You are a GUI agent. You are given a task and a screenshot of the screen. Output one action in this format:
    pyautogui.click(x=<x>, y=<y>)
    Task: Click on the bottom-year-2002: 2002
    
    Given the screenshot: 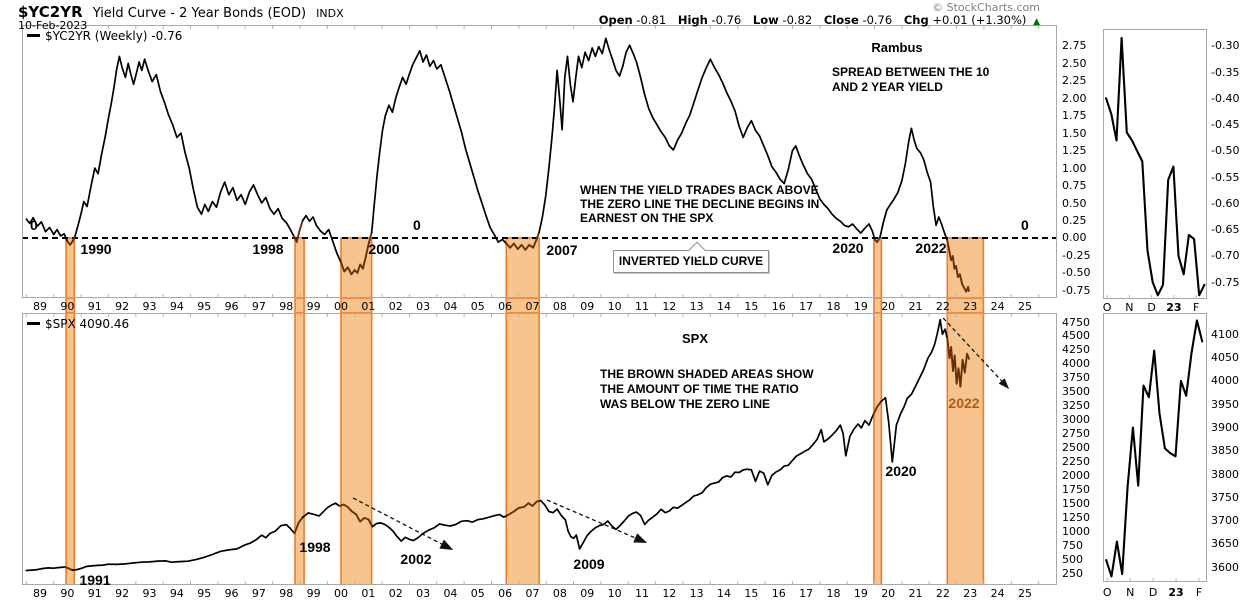 What is the action you would take?
    pyautogui.click(x=416, y=559)
    